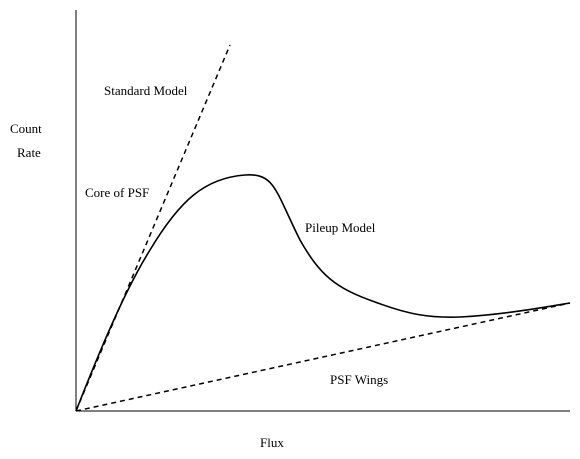  Describe the element at coordinates (26, 128) in the screenshot. I see `y-axis-label: Count` at that location.